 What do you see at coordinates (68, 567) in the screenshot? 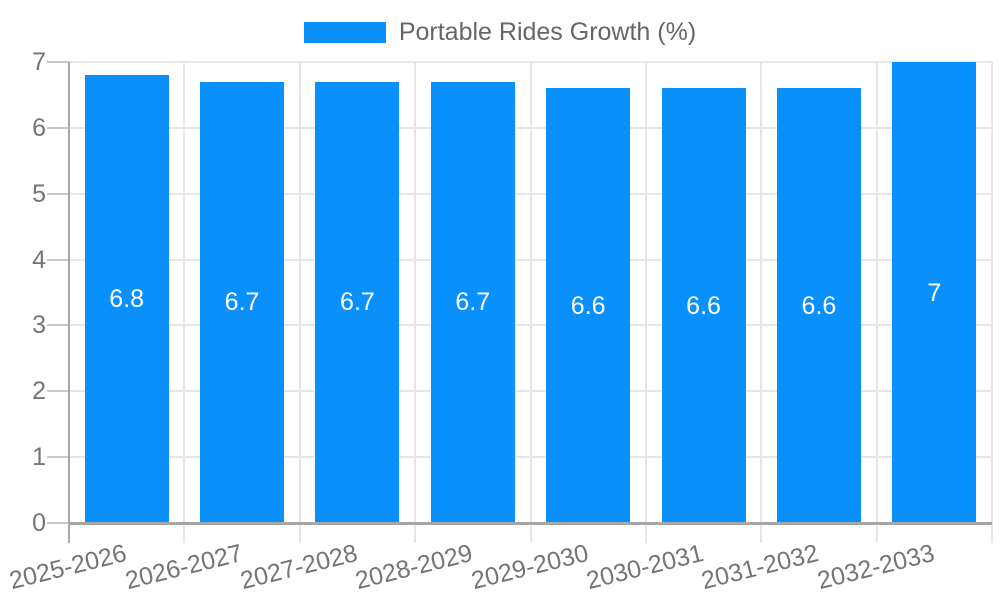
I see `x-axis-label: 2025-2026` at bounding box center [68, 567].